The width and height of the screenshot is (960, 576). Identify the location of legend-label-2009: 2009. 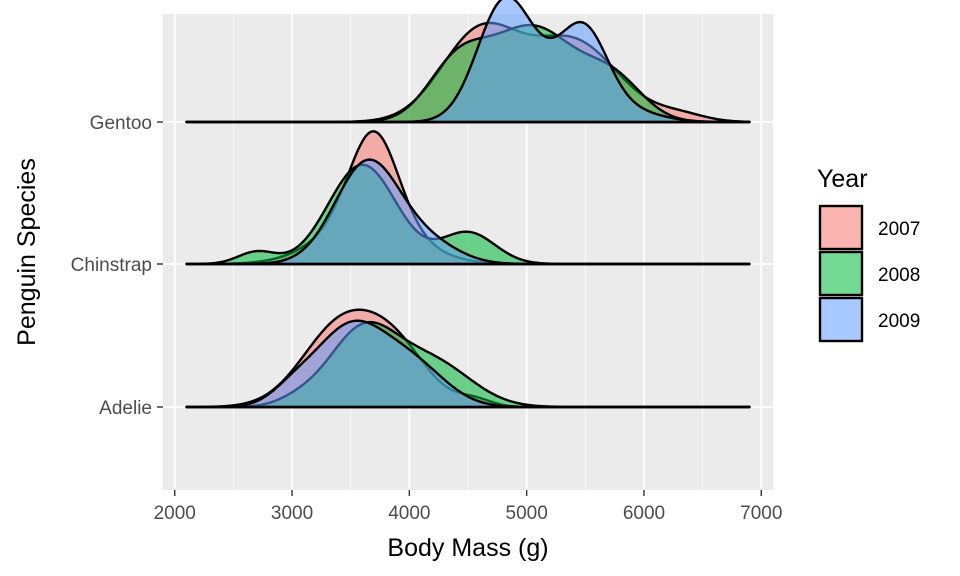
(899, 321).